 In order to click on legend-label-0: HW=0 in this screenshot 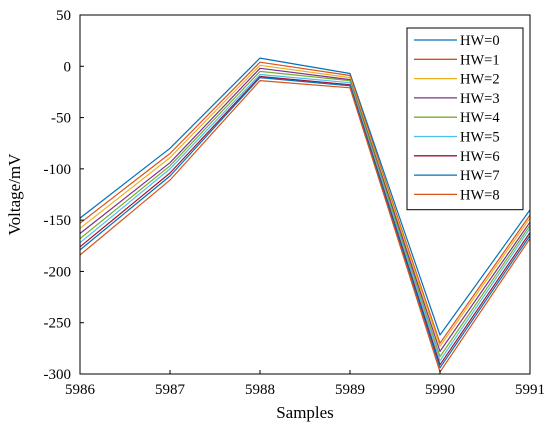, I will do `click(480, 41)`.